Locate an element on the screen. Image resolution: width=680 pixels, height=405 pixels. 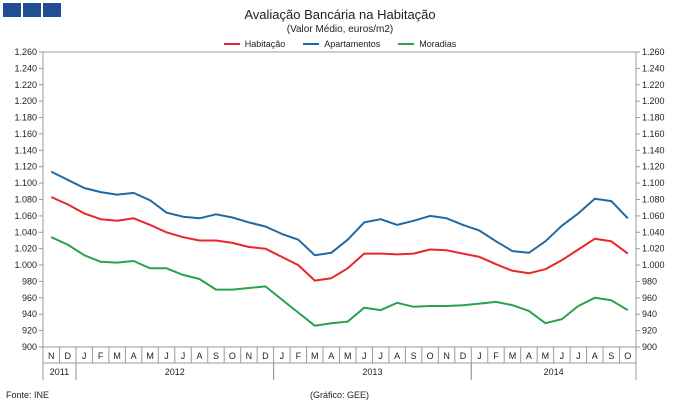
y-tick-label-right: 920 is located at coordinates (649, 331).